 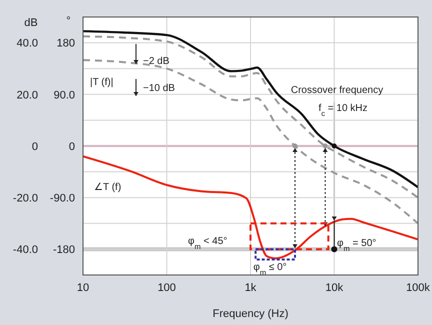 What do you see at coordinates (31, 23) in the screenshot?
I see `y-axis-title: dB` at bounding box center [31, 23].